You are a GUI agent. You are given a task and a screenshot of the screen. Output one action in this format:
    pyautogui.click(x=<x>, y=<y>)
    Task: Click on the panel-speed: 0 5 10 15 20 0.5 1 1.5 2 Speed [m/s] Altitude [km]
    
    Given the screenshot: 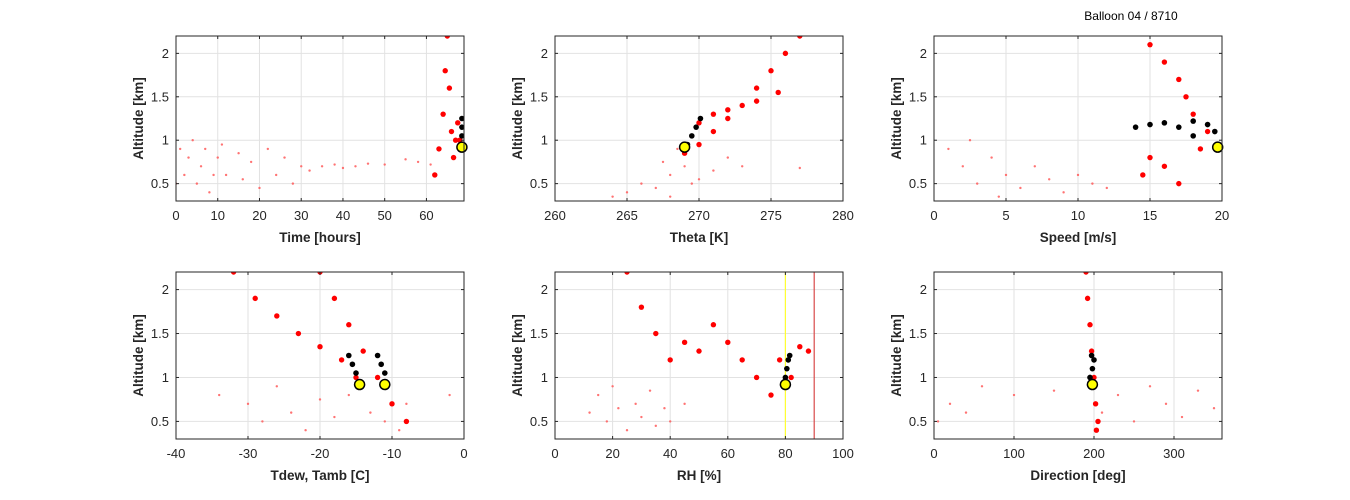 What is the action you would take?
    pyautogui.click(x=1059, y=140)
    